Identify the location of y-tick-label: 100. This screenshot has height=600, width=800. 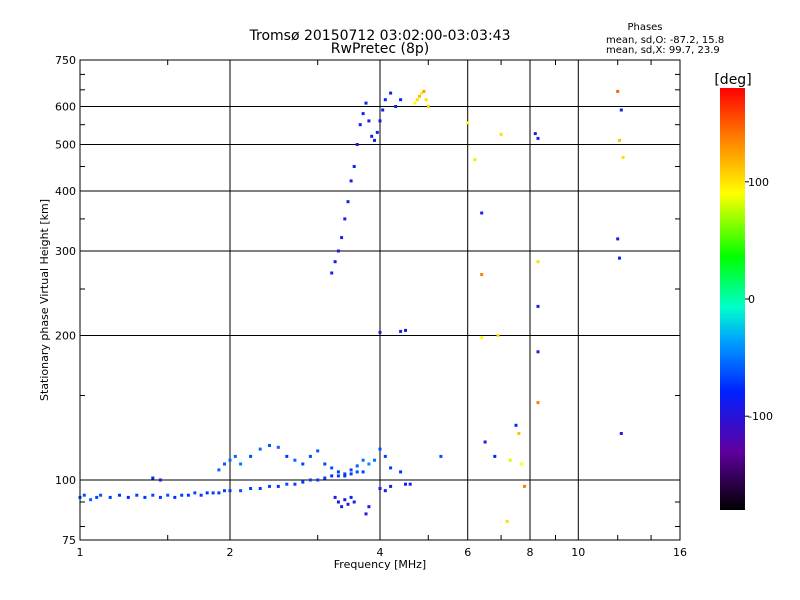
(65, 480).